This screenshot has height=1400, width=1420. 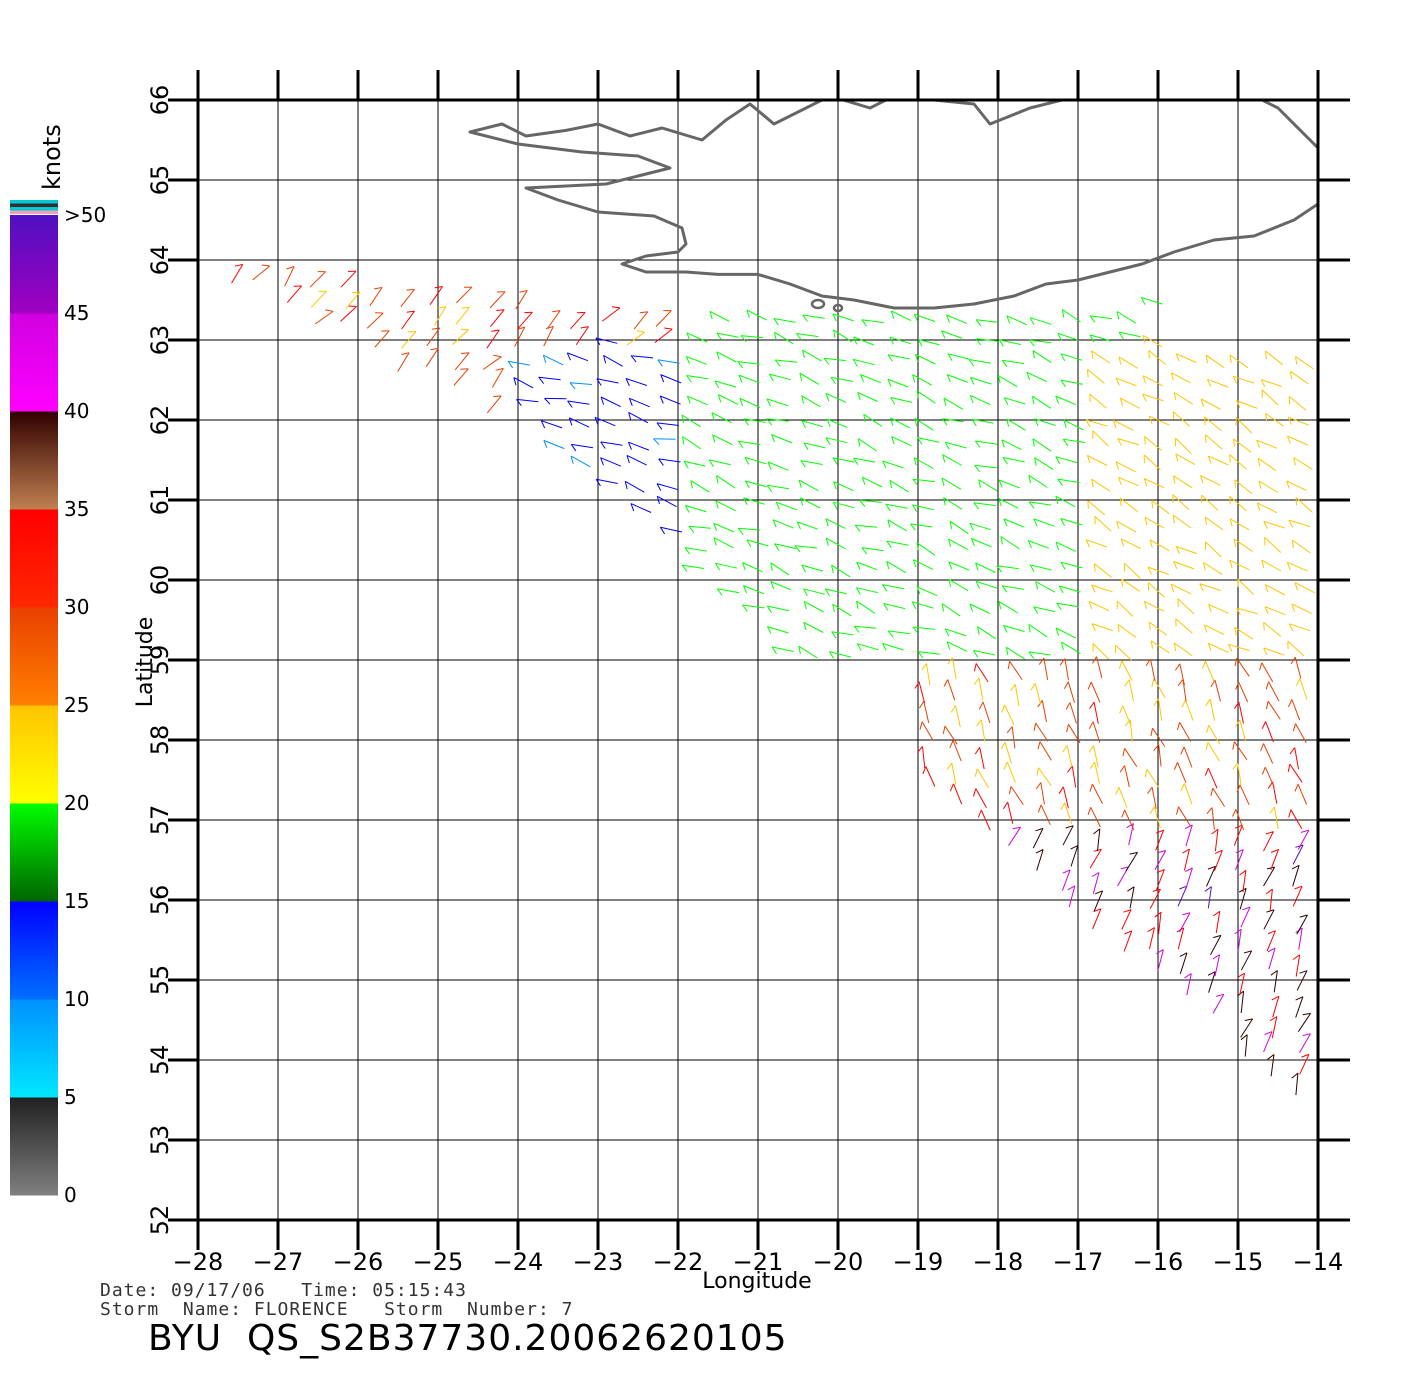 I want to click on y-tick-label: 65, so click(x=160, y=180).